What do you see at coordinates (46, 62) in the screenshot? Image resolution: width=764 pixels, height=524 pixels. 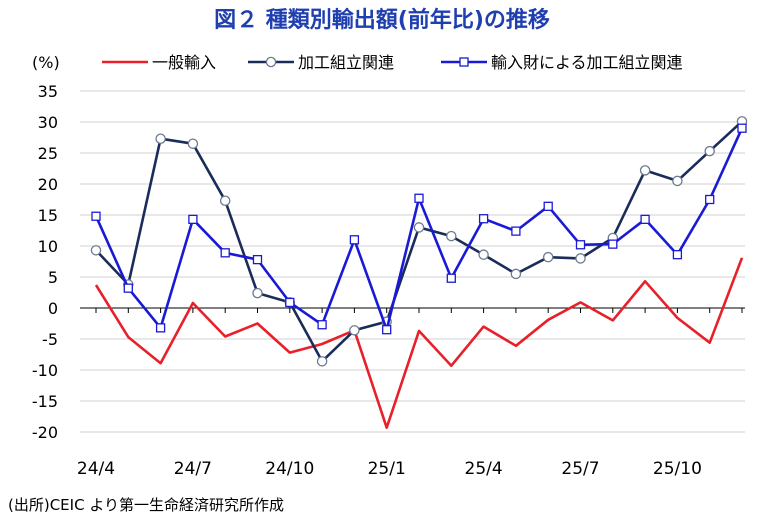 I see `y-axis-unit-label: (%)` at bounding box center [46, 62].